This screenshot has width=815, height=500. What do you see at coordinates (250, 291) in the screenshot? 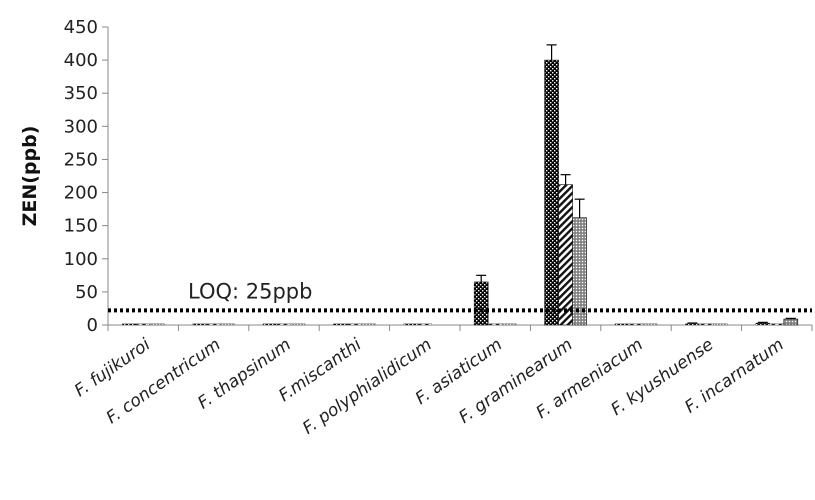
I see `loq-label: LOQ: 25ppb` at bounding box center [250, 291].